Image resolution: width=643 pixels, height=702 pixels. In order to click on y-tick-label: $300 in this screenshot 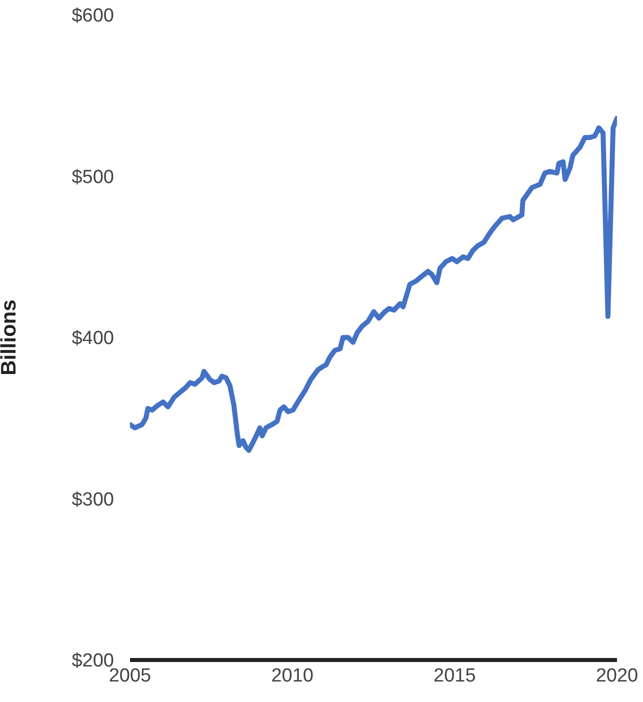, I will do `click(93, 499)`.